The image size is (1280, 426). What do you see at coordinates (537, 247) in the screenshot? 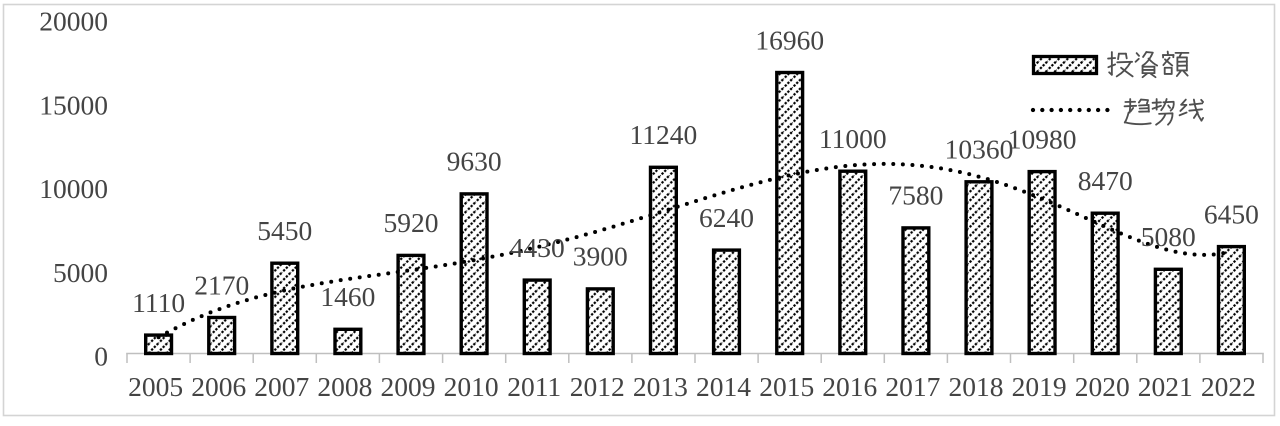
I see `svg-text: 4430` at bounding box center [537, 247].